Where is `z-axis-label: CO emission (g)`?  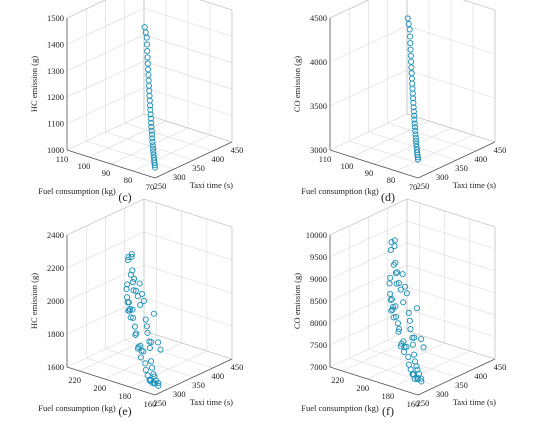 z-axis-label: CO emission (g) is located at coordinates (297, 84).